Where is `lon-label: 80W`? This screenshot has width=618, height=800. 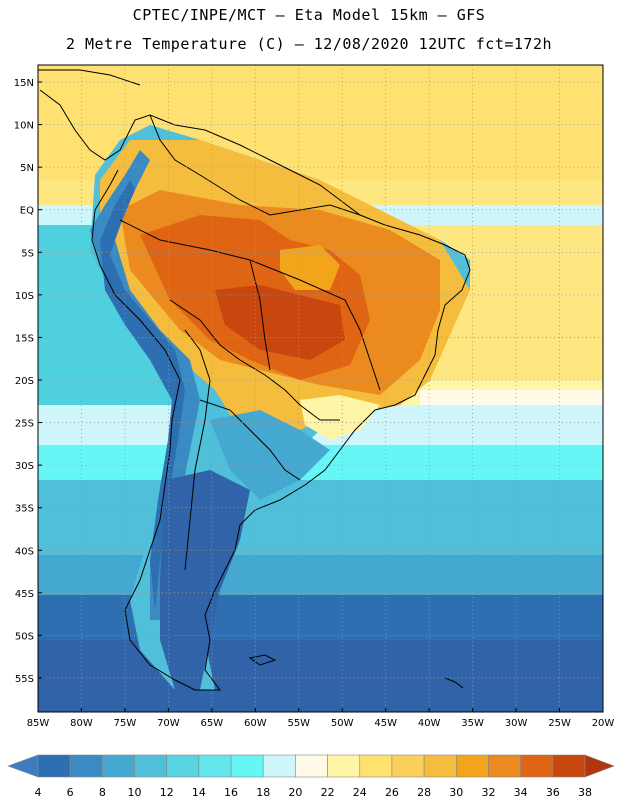 lon-label: 80W is located at coordinates (81, 723).